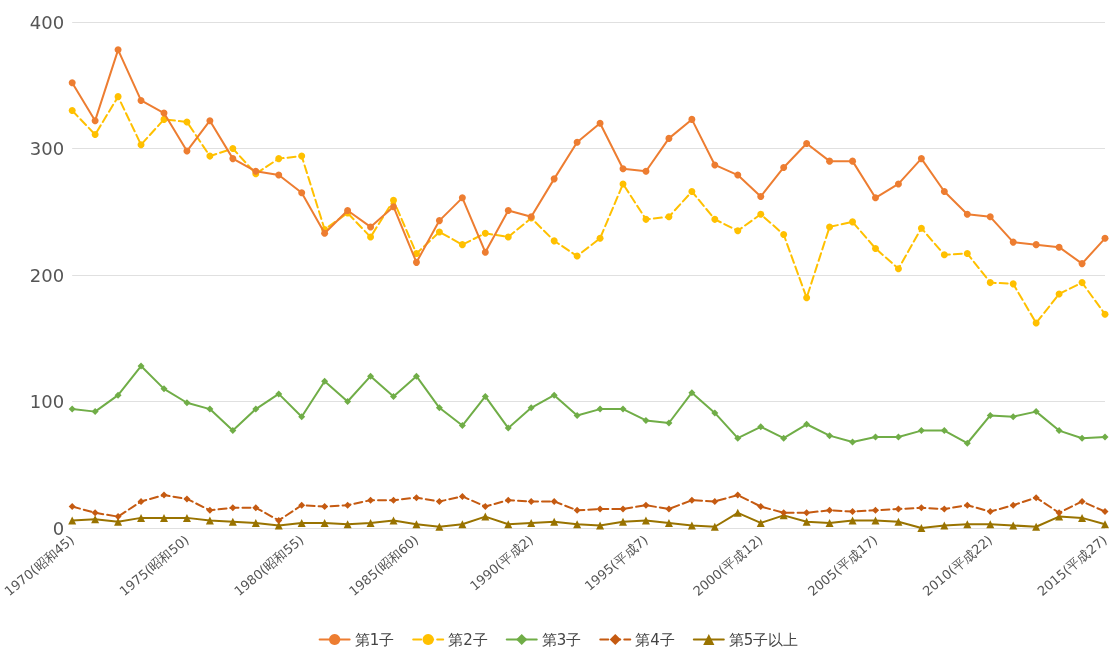  Describe the element at coordinates (47, 148) in the screenshot. I see `y-tick-label: 300` at that location.